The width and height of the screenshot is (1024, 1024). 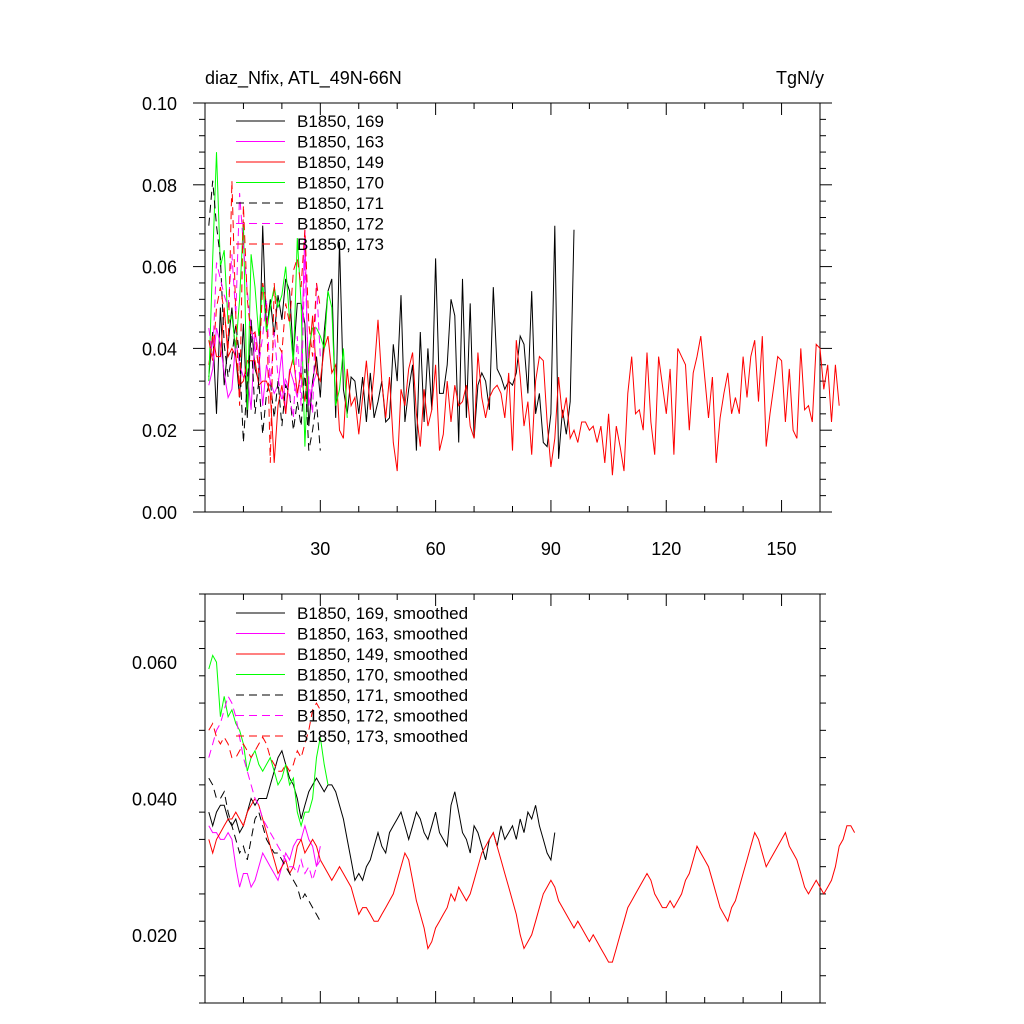 I want to click on top-legend-label: B1850, 170, so click(x=340, y=183).